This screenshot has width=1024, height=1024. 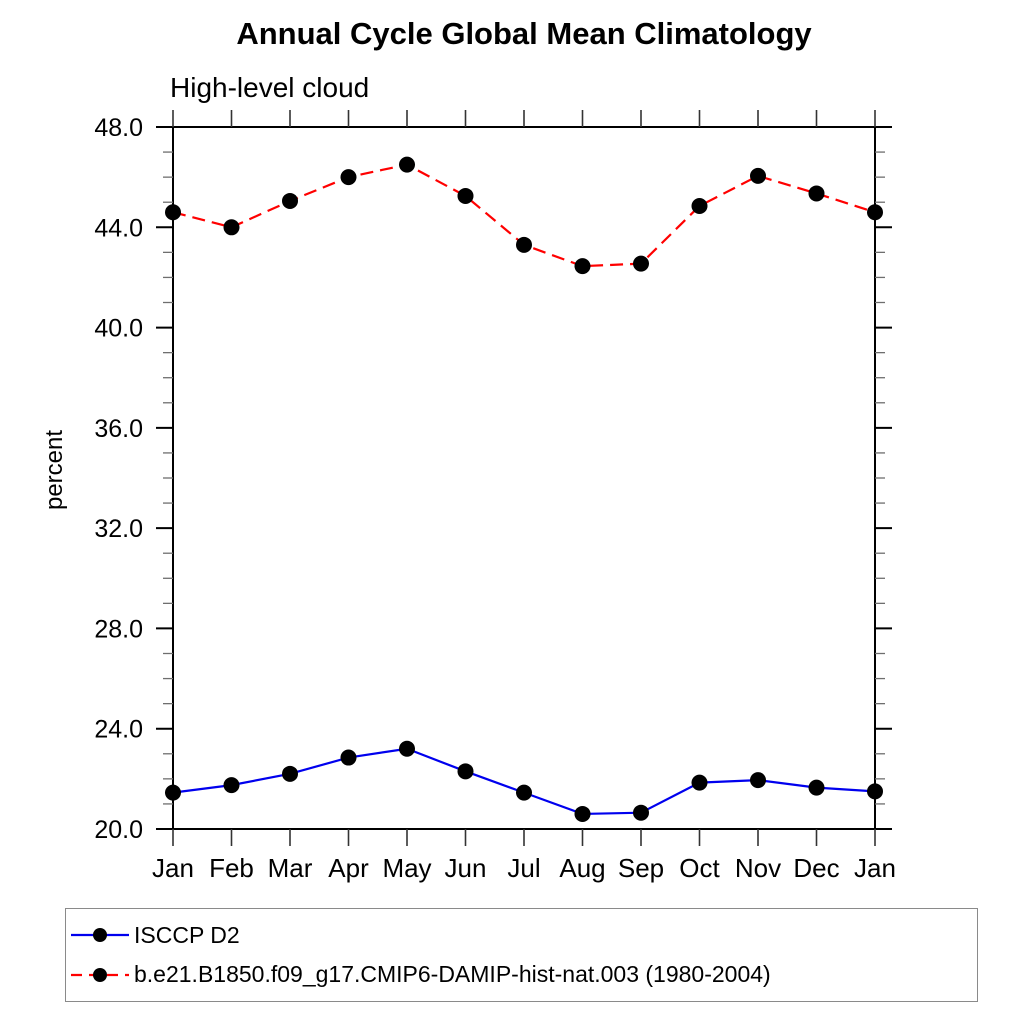 What do you see at coordinates (699, 868) in the screenshot?
I see `x-tick-label: Oct` at bounding box center [699, 868].